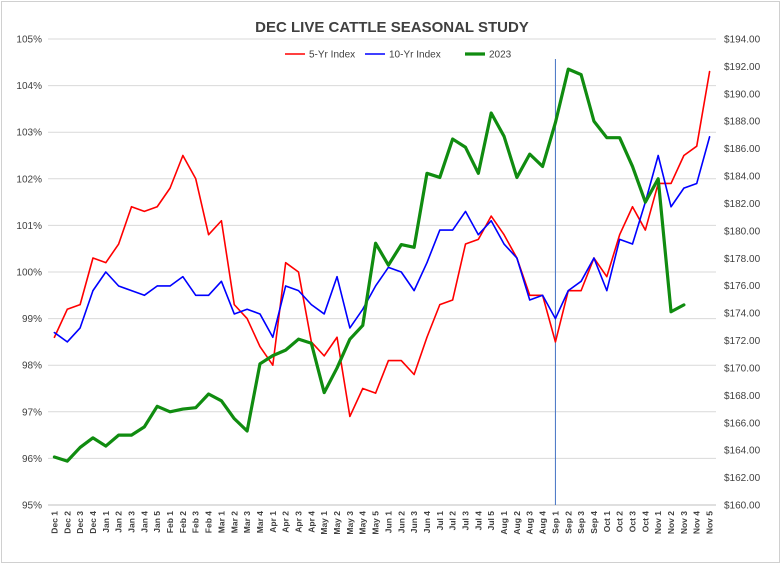 The height and width of the screenshot is (564, 781). What do you see at coordinates (742, 423) in the screenshot?
I see `y-right-tick-label: $166.00` at bounding box center [742, 423].